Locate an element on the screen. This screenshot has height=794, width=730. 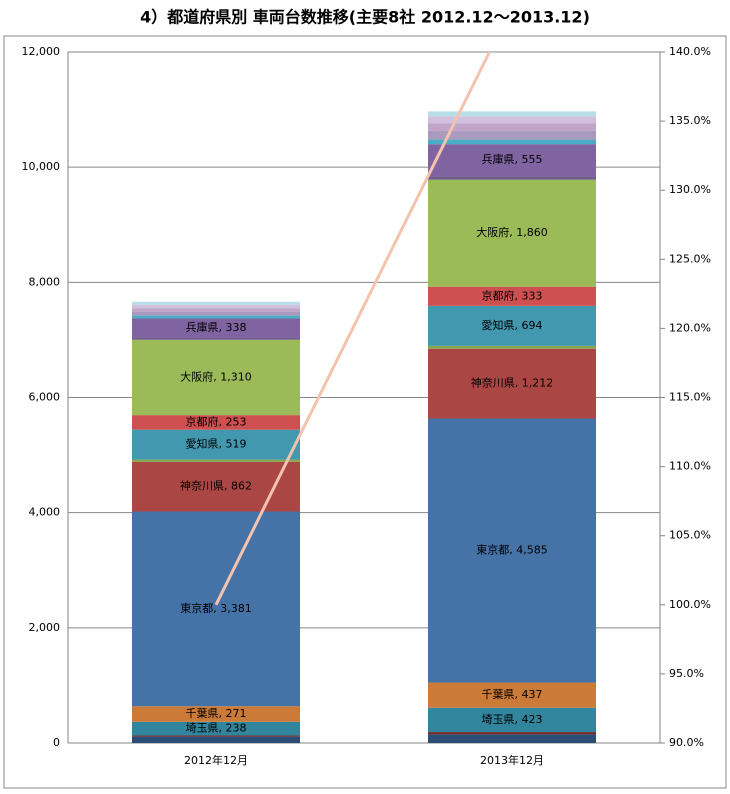
data-label: 千葉県, 437 is located at coordinates (512, 694).